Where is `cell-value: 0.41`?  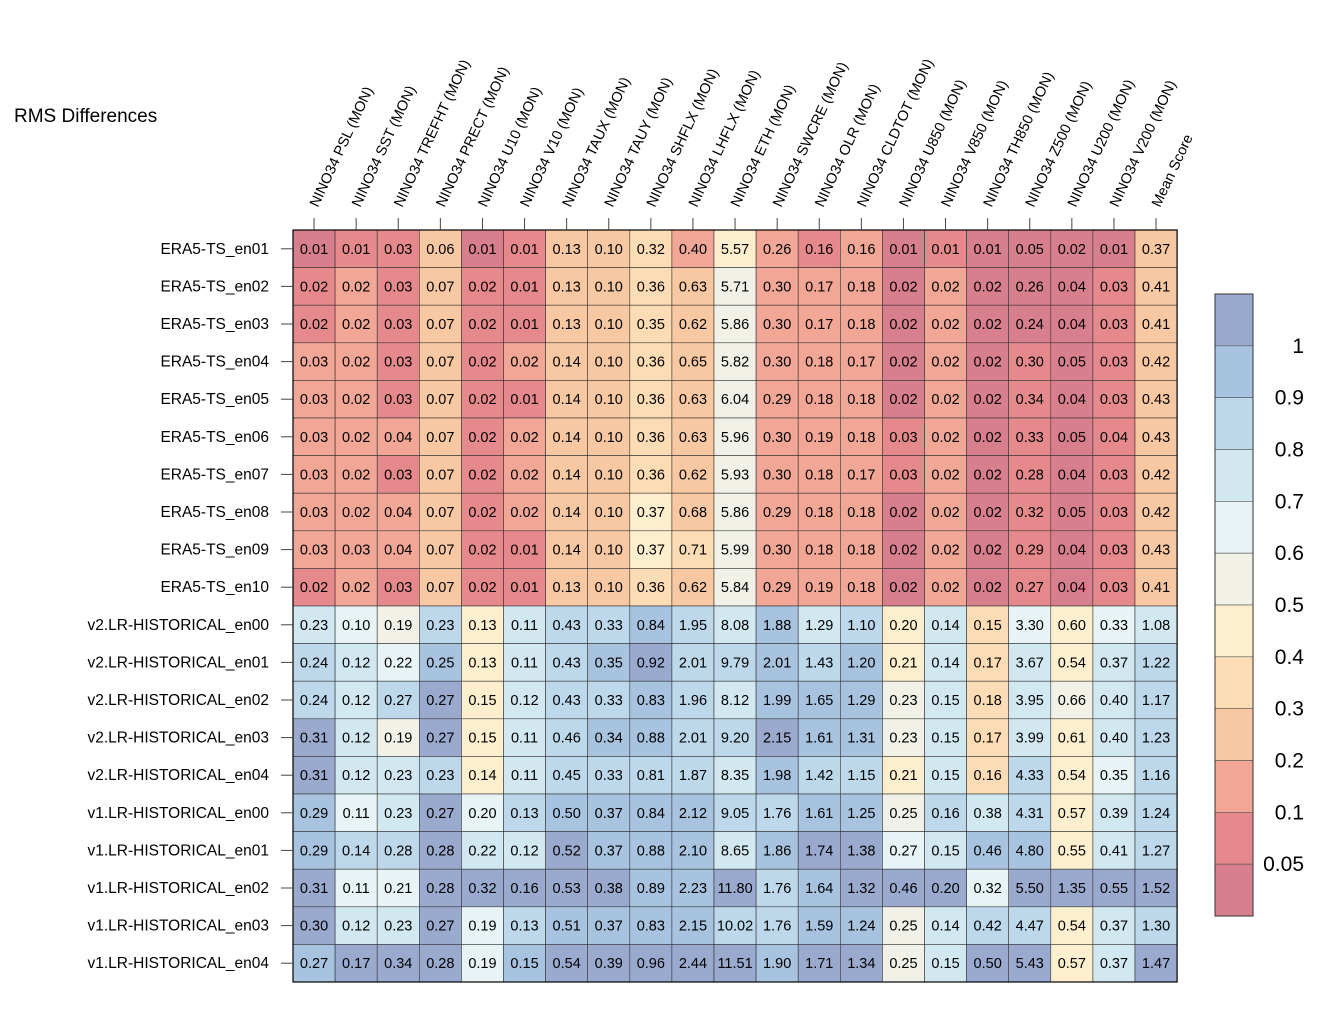 cell-value: 0.41 is located at coordinates (1114, 851).